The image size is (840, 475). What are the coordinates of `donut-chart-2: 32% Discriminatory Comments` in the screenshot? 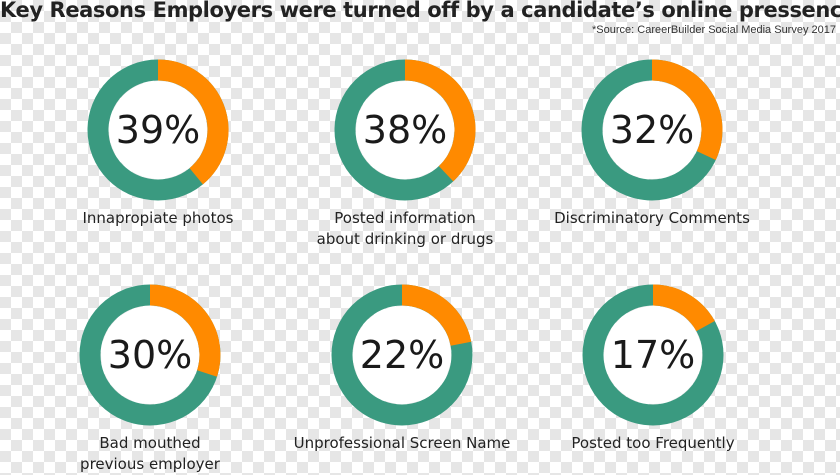 It's located at (652, 143).